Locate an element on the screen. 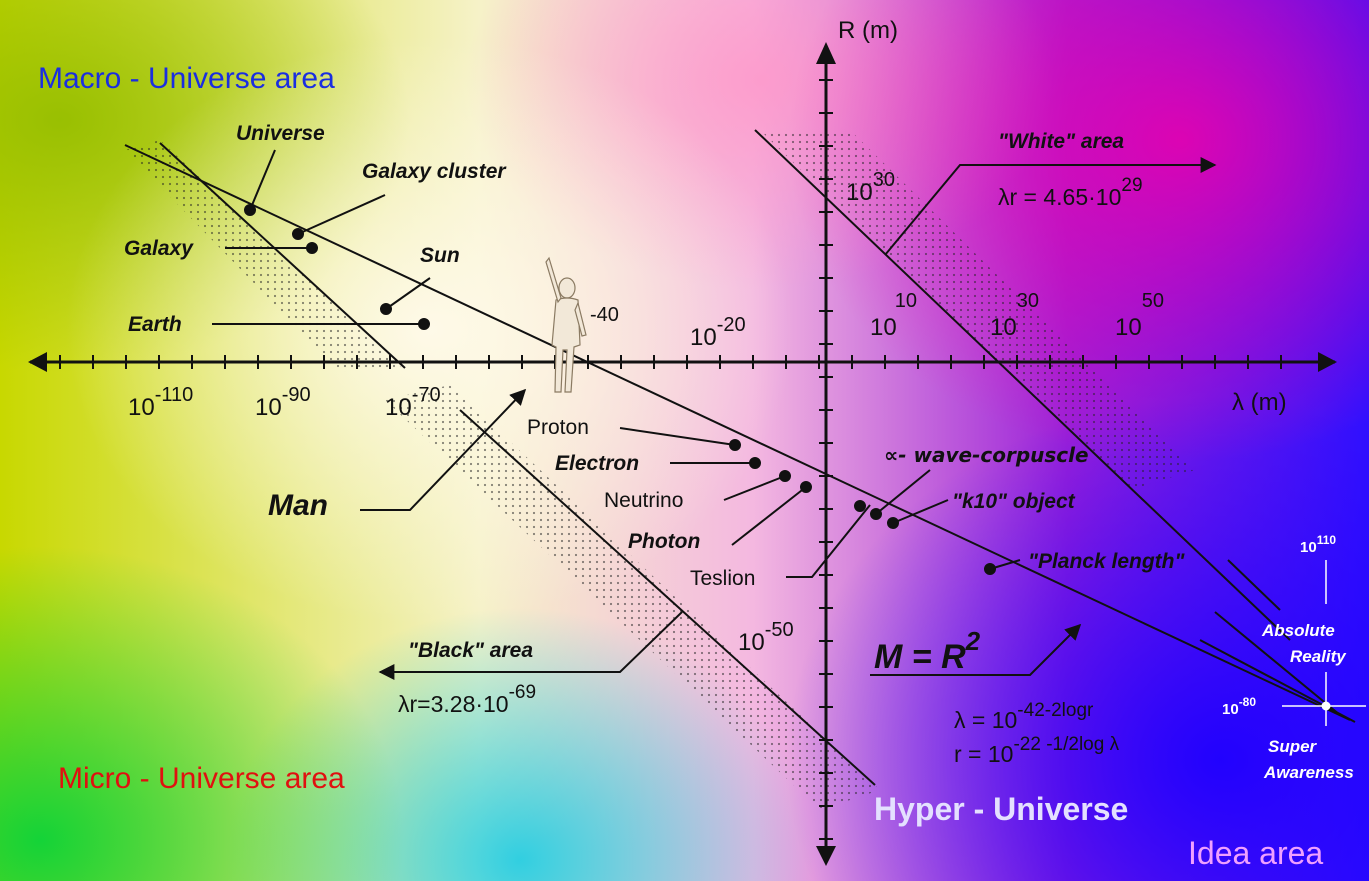 This screenshot has width=1369, height=881. earth-label: Earth is located at coordinates (155, 324).